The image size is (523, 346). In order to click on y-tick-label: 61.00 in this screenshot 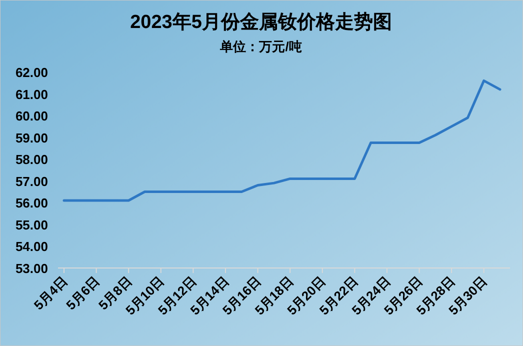, I will do `click(31, 94)`.